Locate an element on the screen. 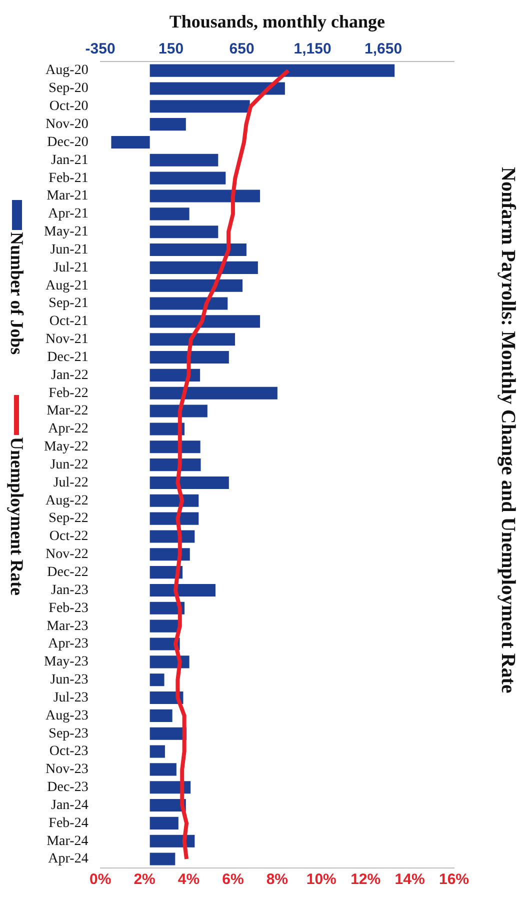  y-tick-label: Oct-23 is located at coordinates (68, 752).